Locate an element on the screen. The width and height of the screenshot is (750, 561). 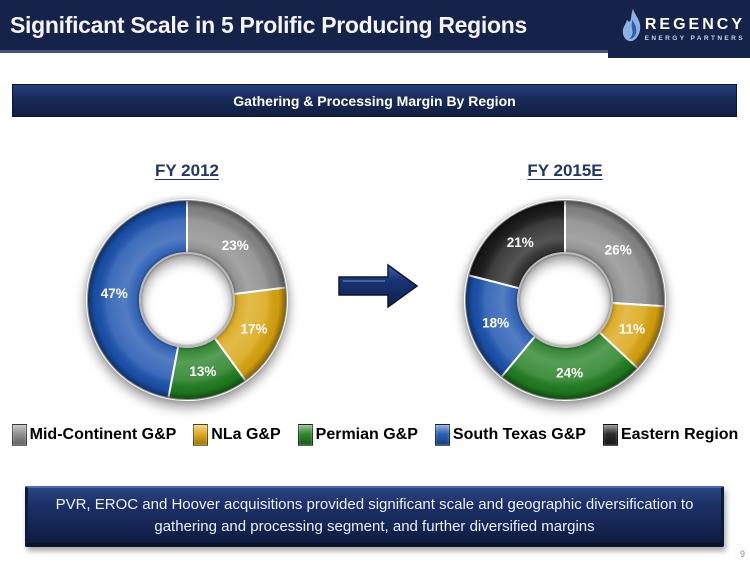
legend-item-south-texas-g-p: South Texas G&P is located at coordinates (510, 435).